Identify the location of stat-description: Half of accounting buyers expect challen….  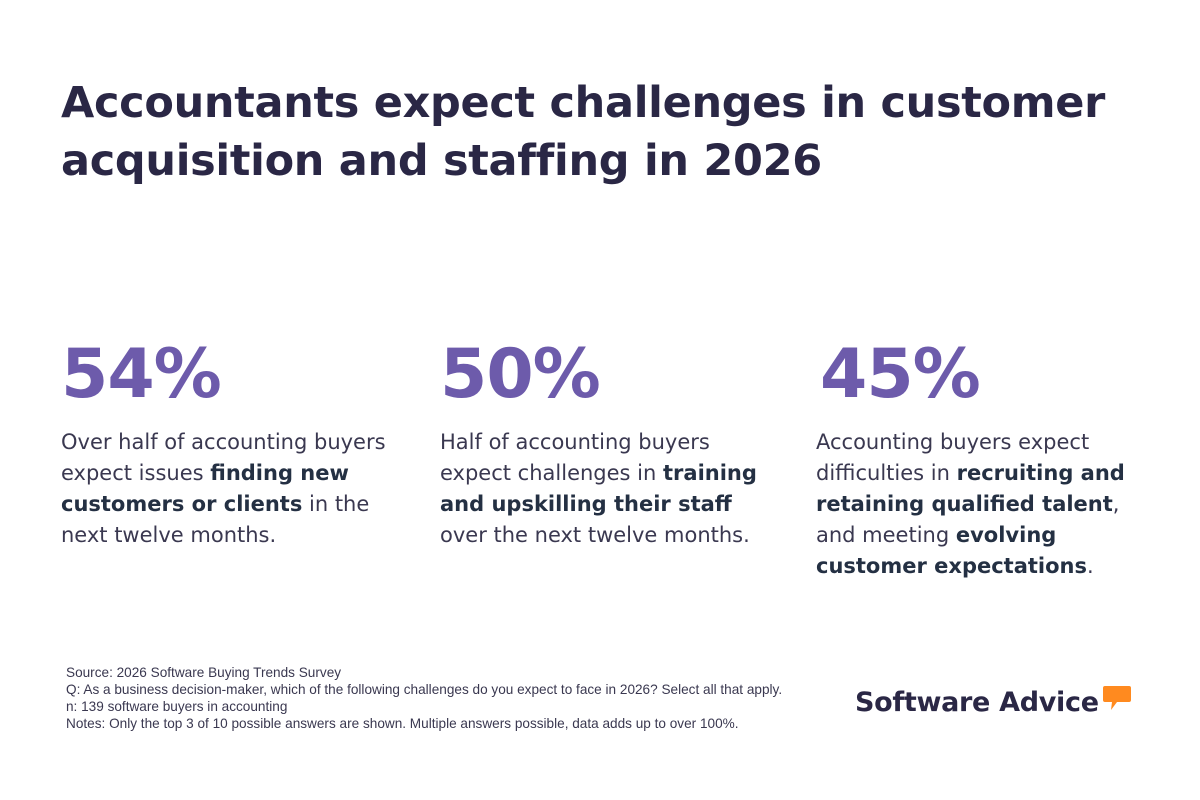
(605, 489).